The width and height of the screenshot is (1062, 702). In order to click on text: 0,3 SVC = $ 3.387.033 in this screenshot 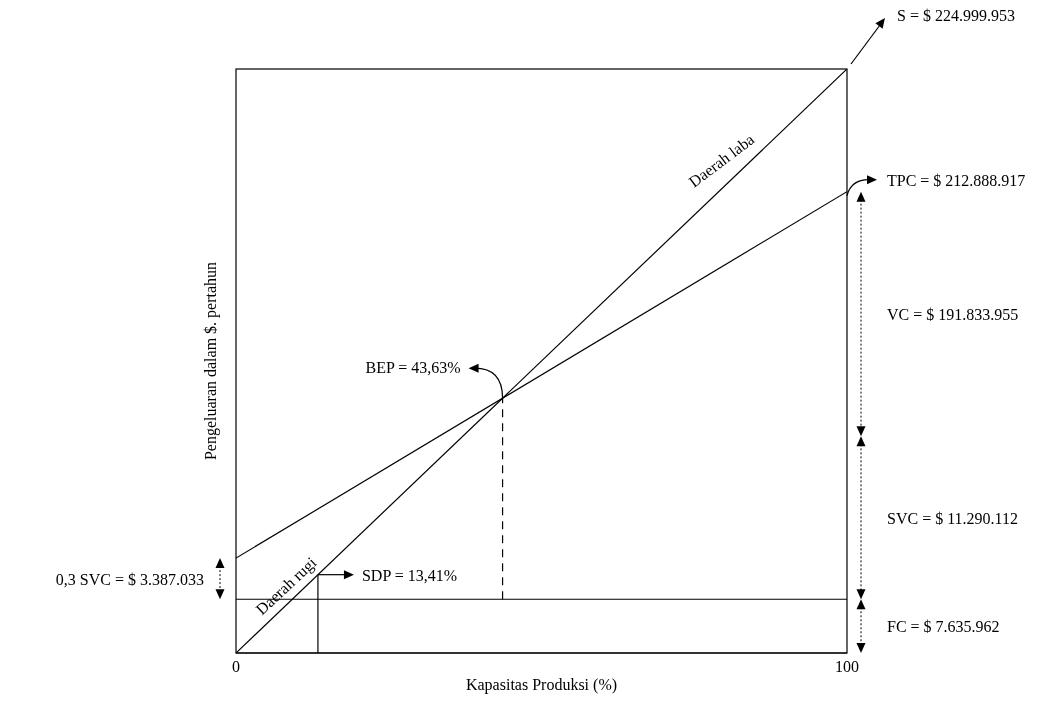, I will do `click(129, 579)`.